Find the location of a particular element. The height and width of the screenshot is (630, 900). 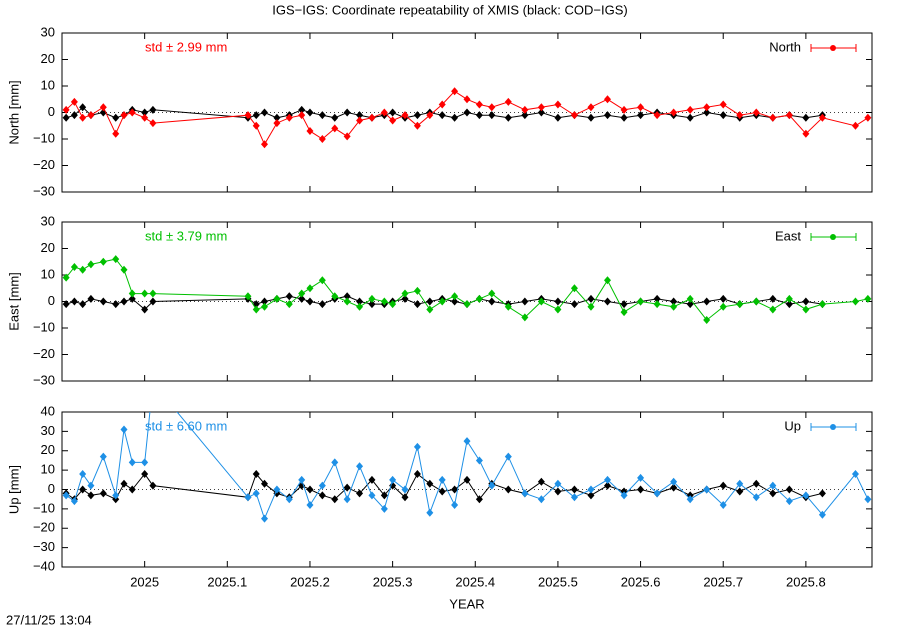

y-tick-label: 30 is located at coordinates (48, 430).